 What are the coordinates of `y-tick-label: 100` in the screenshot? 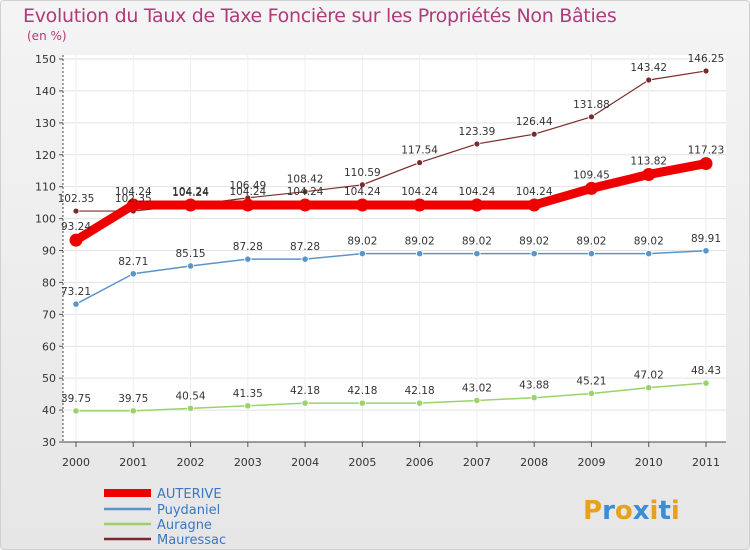 It's located at (45, 219).